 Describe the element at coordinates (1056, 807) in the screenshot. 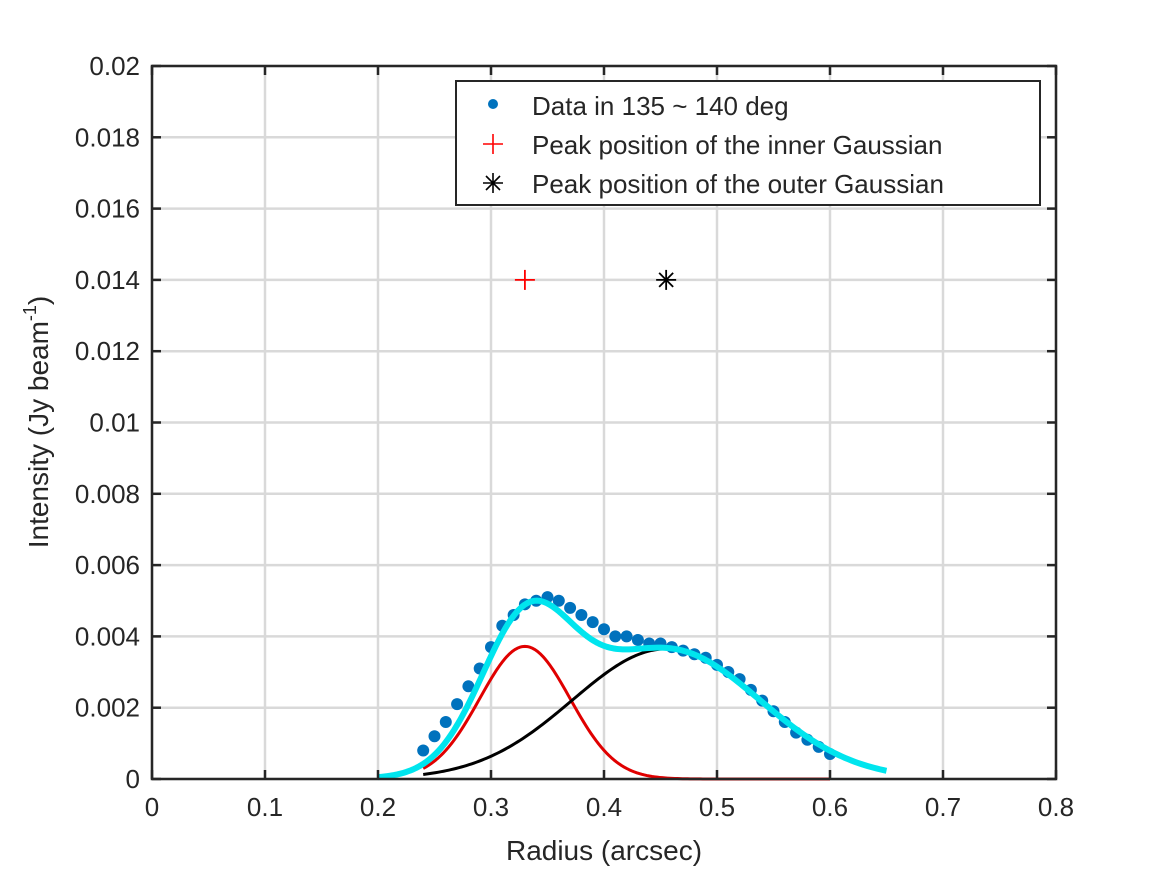

I see `x-tick-label: 0.8` at that location.